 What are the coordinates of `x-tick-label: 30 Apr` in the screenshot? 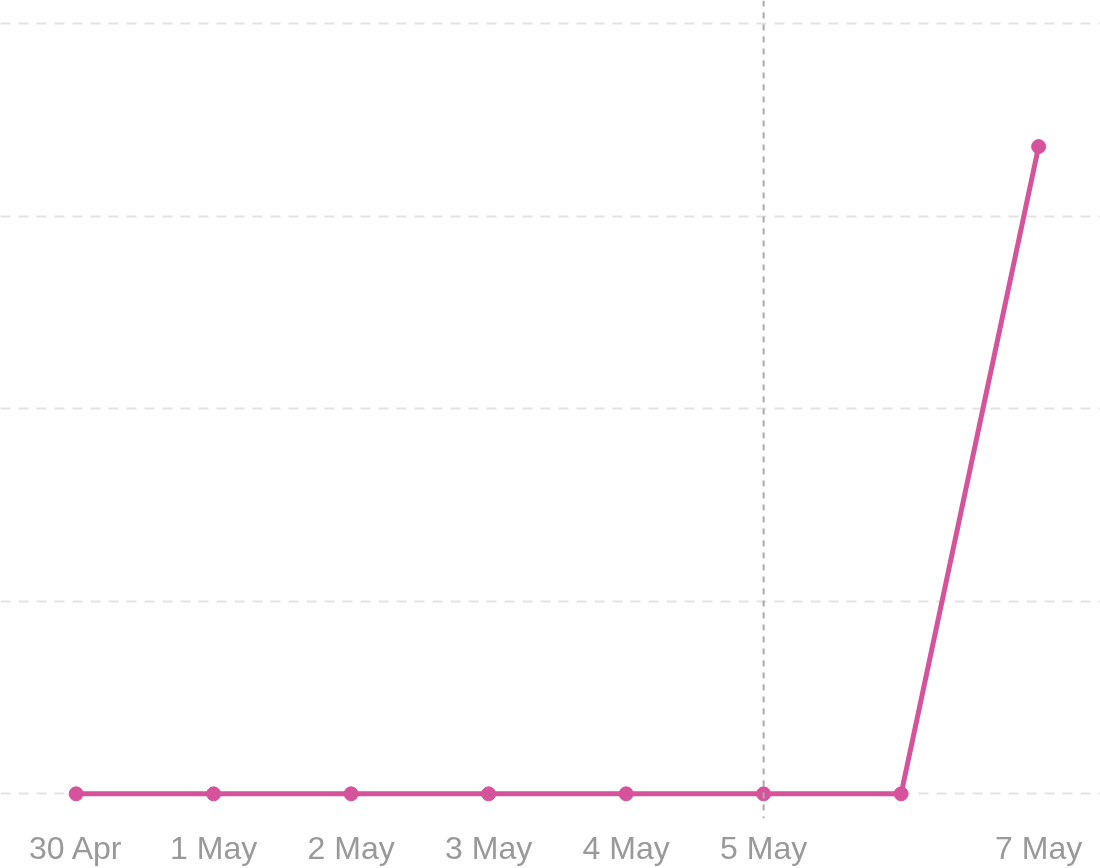 It's located at (75, 847).